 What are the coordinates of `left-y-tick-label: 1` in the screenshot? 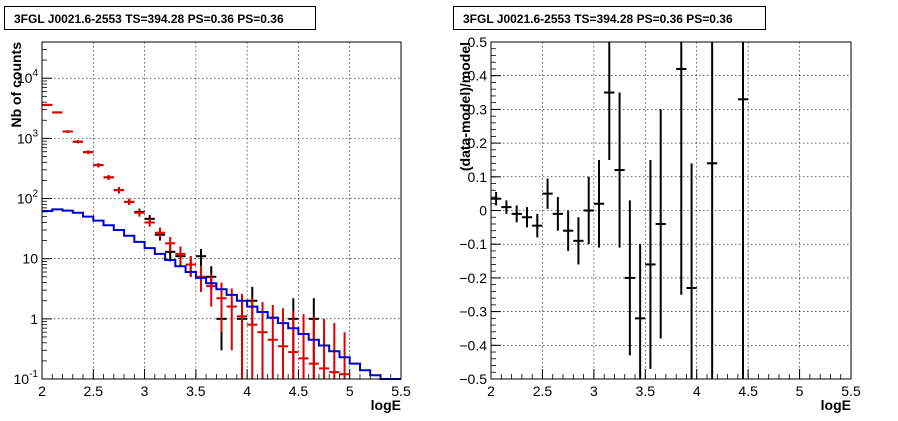 It's located at (34, 319).